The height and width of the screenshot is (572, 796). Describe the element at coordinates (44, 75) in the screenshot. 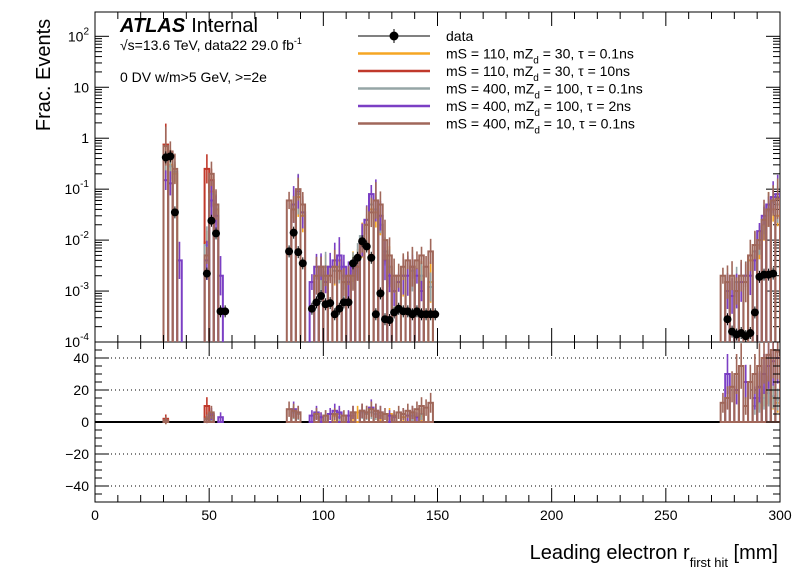

I see `y-axis-title: Frac. Events` at that location.